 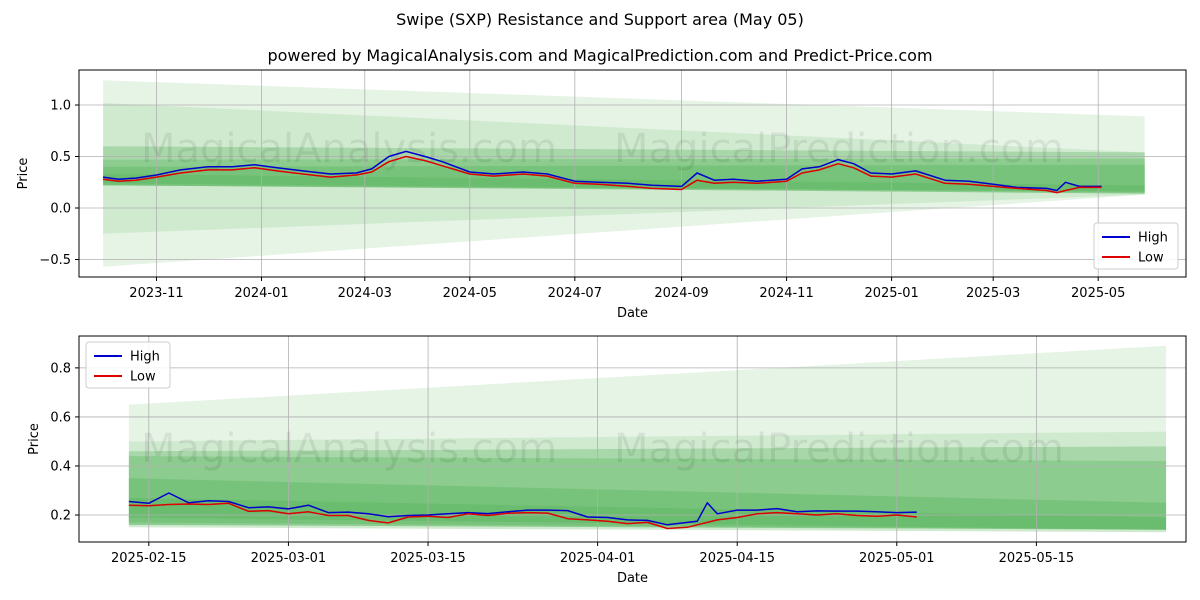 What do you see at coordinates (60, 368) in the screenshot?
I see `y-tick-label: 0.8` at bounding box center [60, 368].